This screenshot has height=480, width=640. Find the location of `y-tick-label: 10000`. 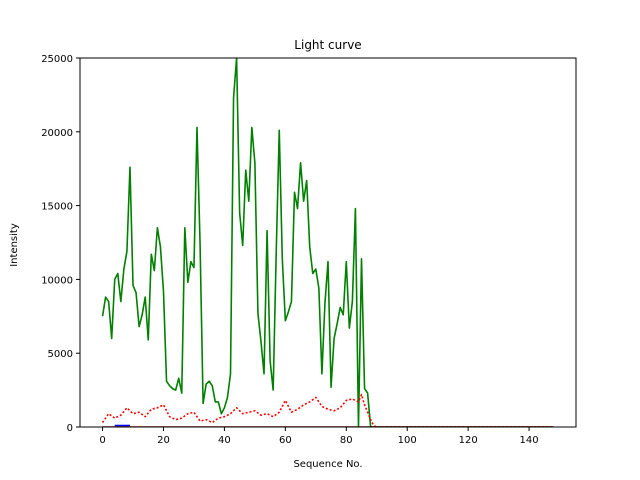

y-tick-label: 10000 is located at coordinates (57, 280).